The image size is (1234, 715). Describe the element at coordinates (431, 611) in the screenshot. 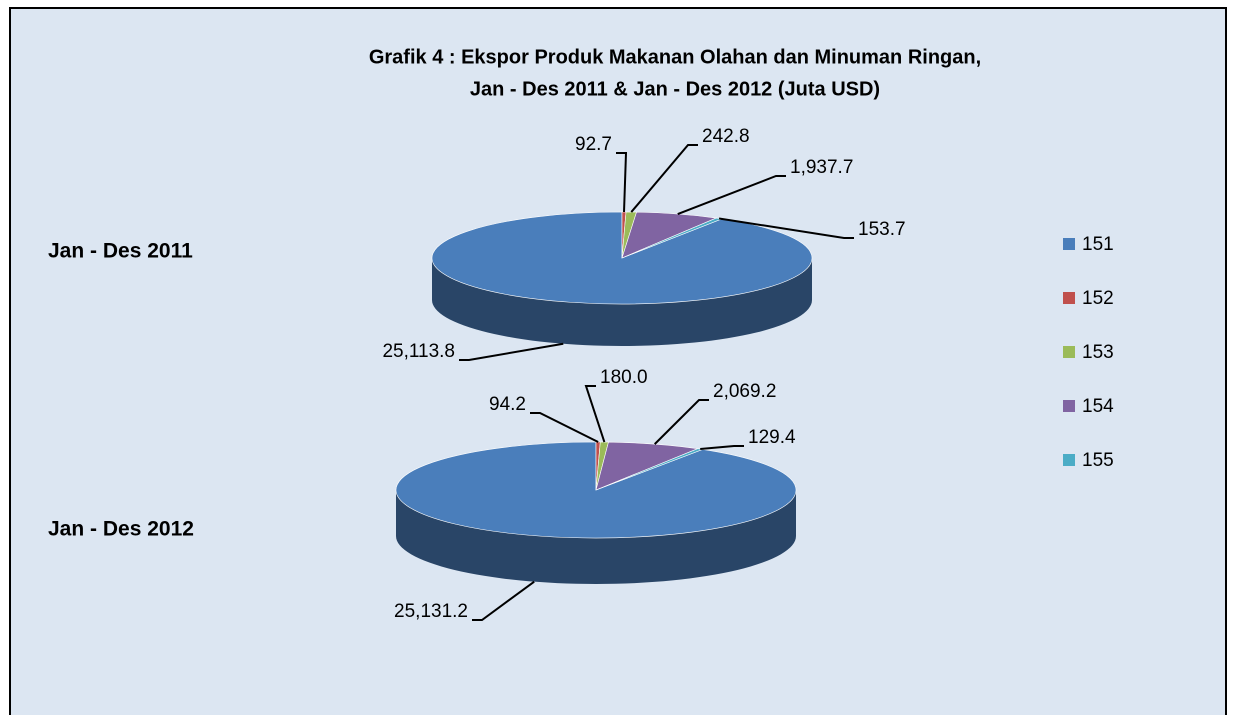

I see `data-label: 25,131.2` at that location.